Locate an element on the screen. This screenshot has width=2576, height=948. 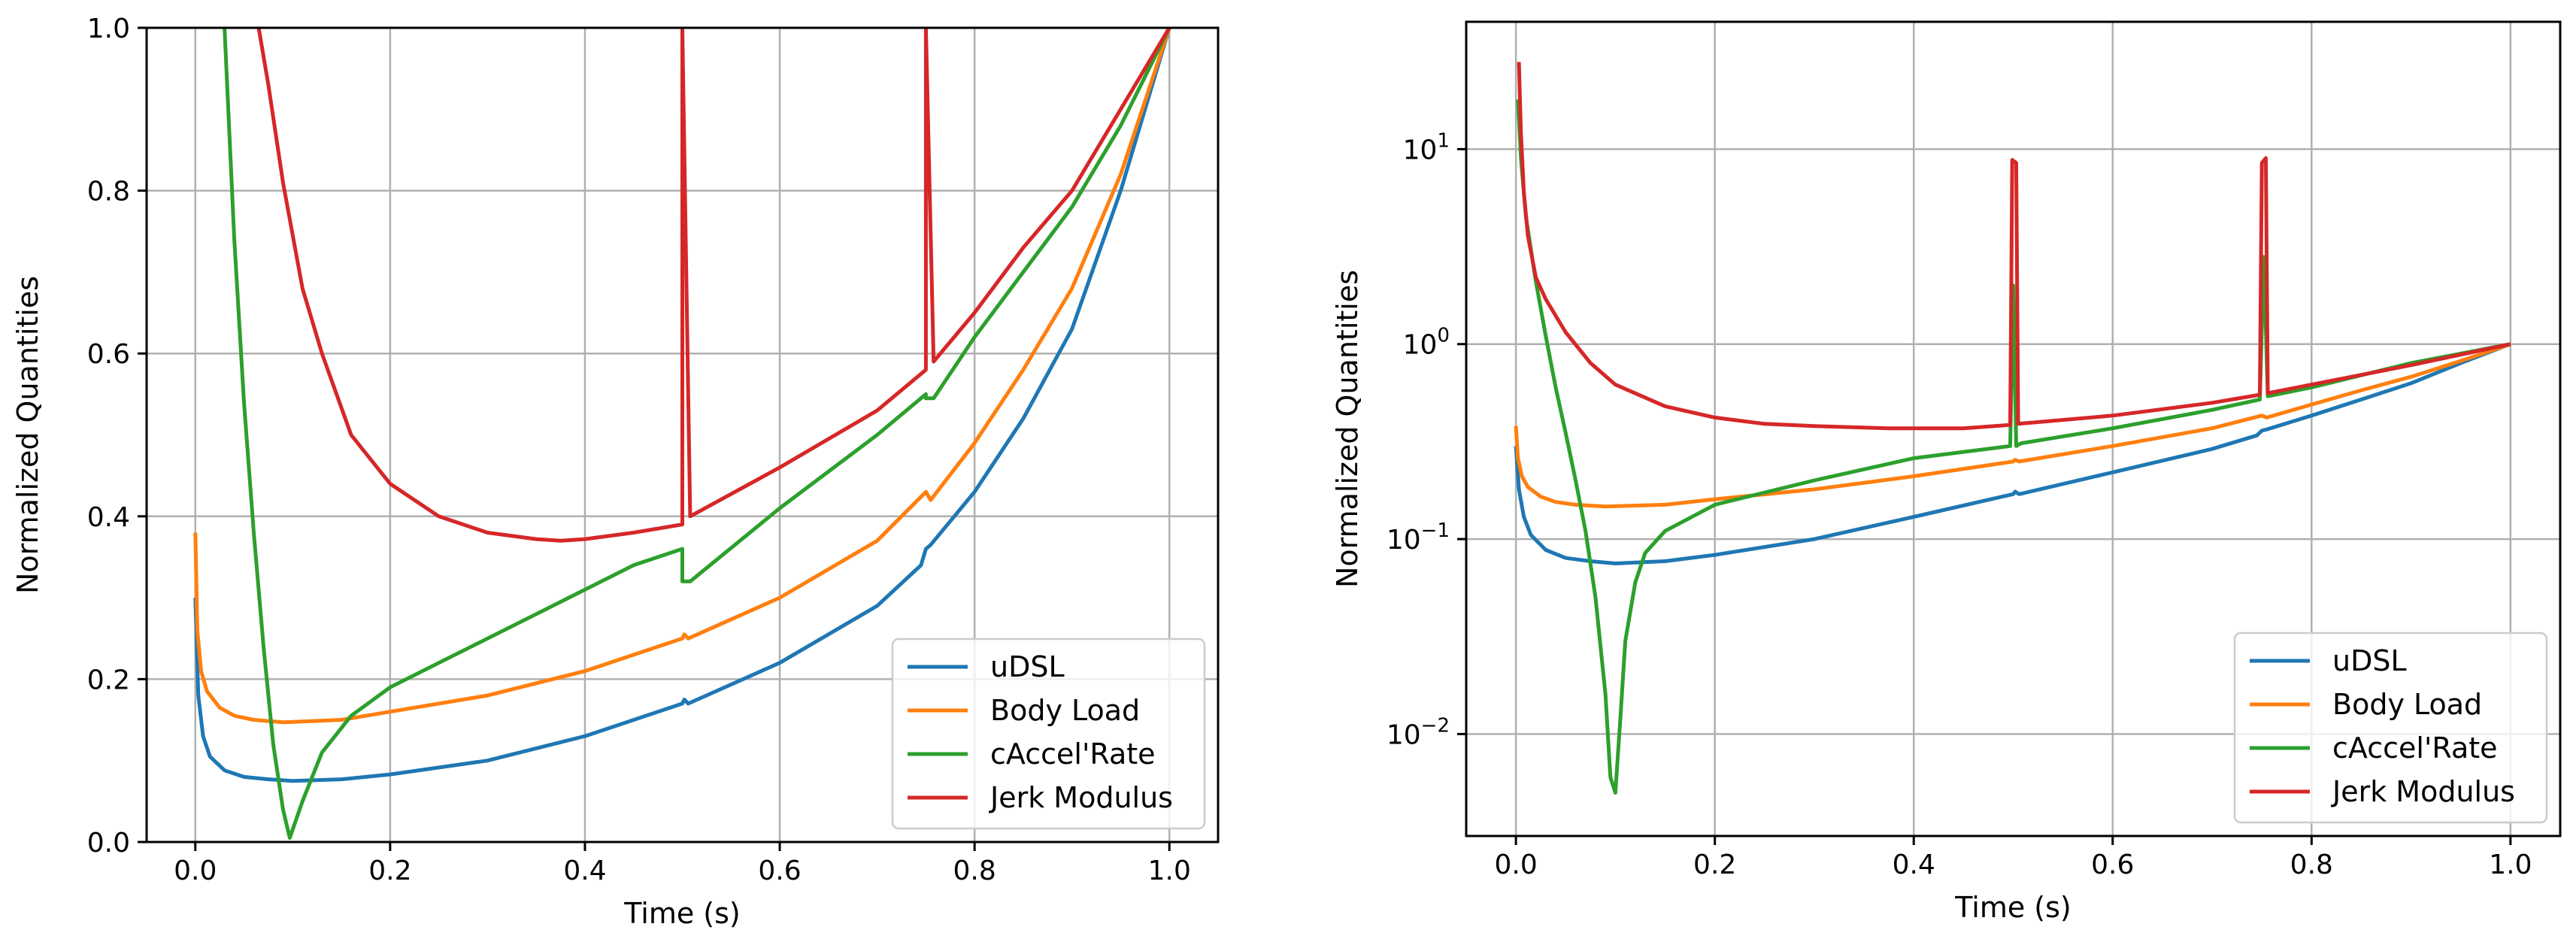
y-tick-label: 0.8 is located at coordinates (108, 192).